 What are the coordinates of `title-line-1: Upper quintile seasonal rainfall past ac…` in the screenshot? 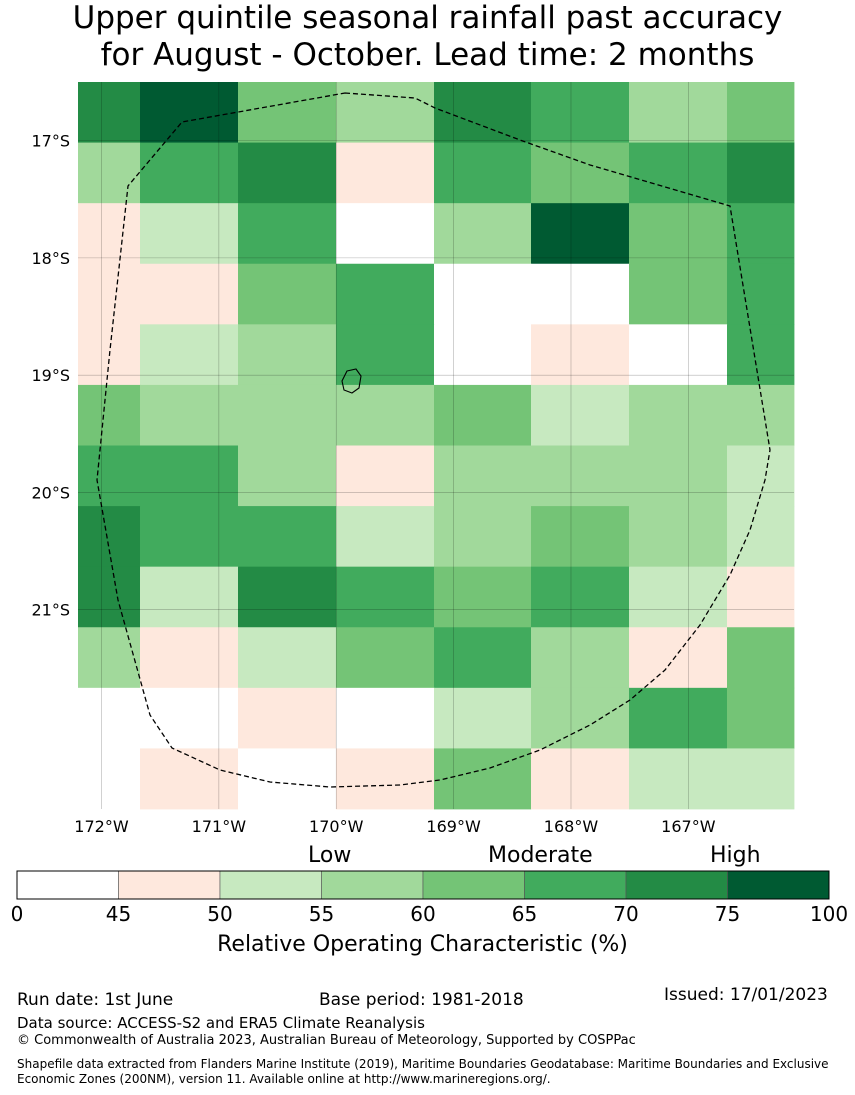 It's located at (427, 18).